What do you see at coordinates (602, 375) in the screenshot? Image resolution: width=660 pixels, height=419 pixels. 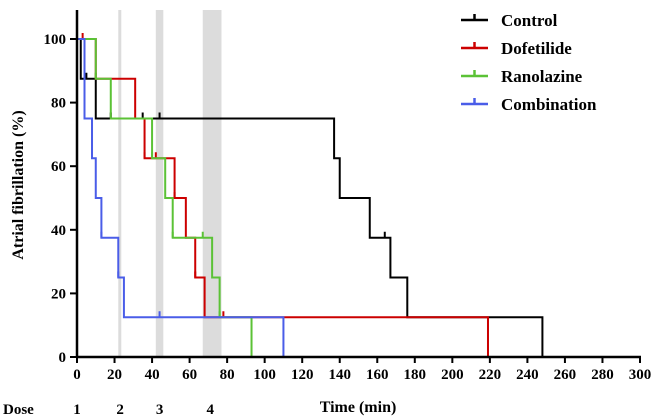 I see `x-tick-label-280: 280` at bounding box center [602, 375].